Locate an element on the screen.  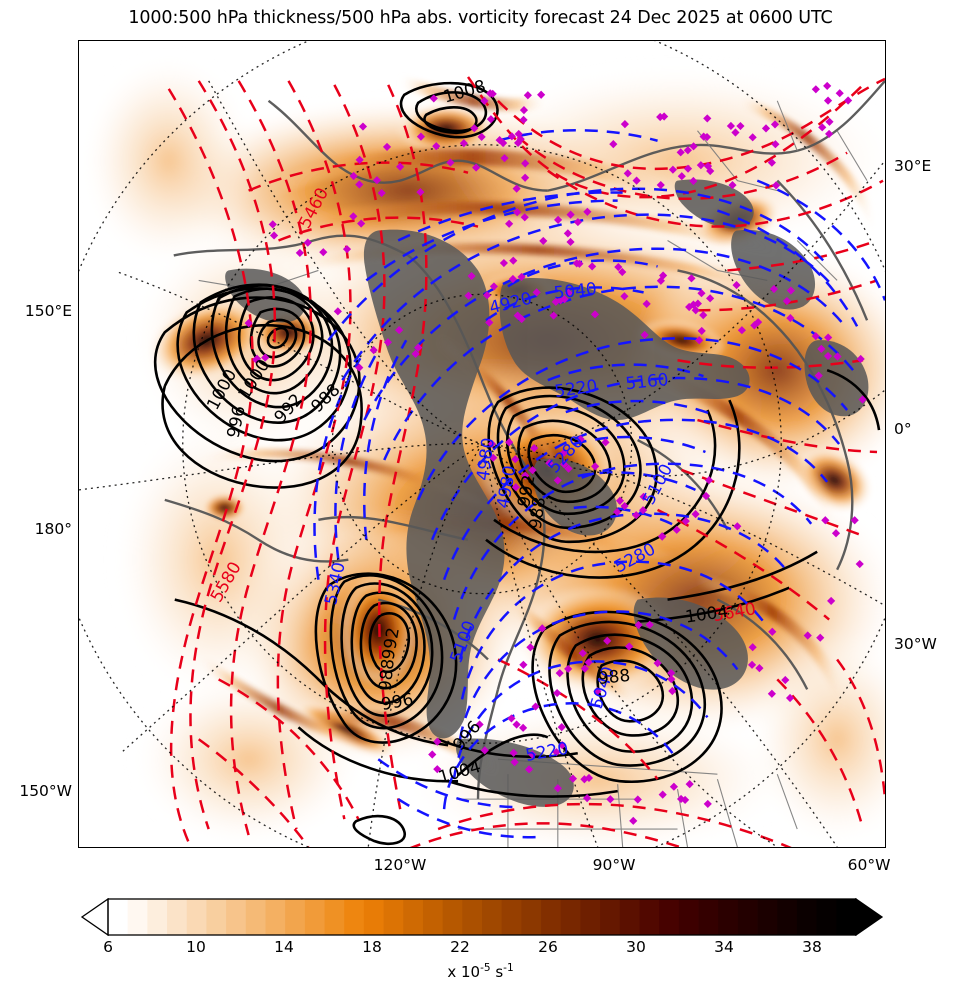
longitude-tick-label: 180° is located at coordinates (53, 529).